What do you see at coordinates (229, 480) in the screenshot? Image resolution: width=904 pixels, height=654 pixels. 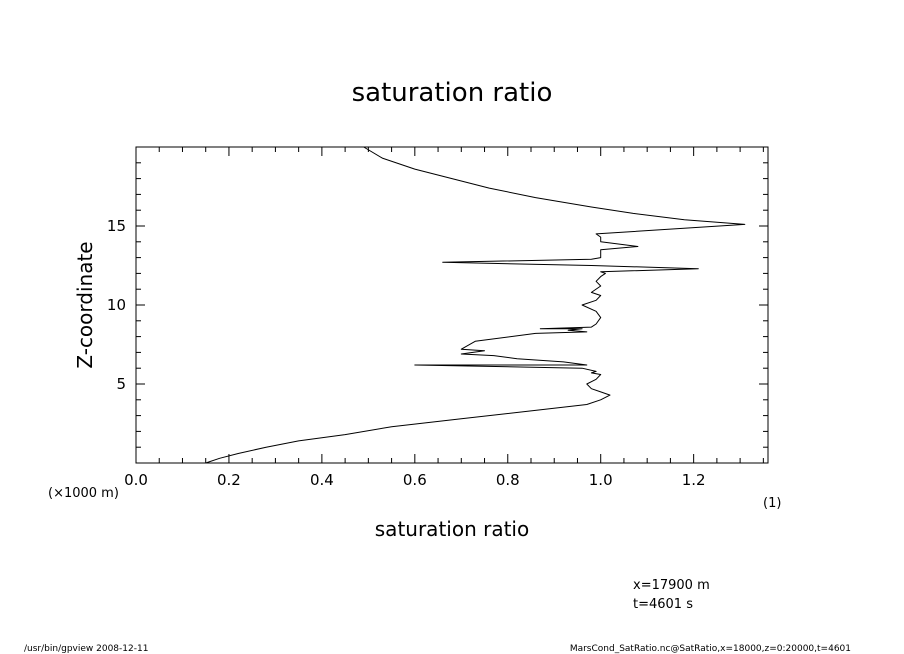 I see `x-tick-label: 0.2` at bounding box center [229, 480].